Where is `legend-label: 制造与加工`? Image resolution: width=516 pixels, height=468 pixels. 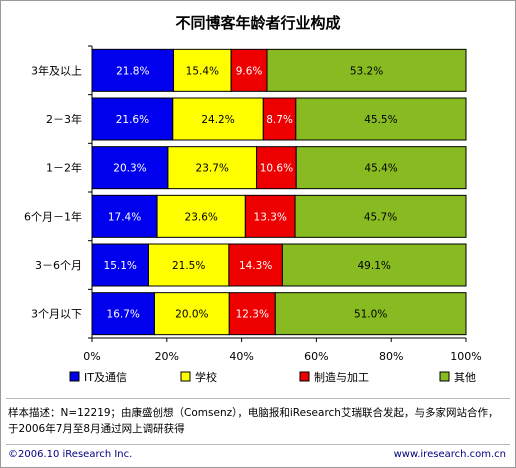 legend-label: 制造与加工 is located at coordinates (341, 377).